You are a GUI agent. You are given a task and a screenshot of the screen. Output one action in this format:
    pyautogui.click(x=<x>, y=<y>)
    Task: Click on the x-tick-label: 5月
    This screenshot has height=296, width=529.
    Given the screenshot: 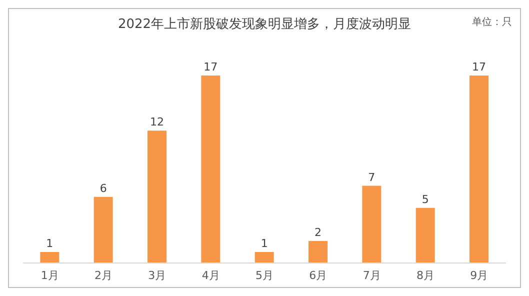 What is the action you would take?
    pyautogui.click(x=265, y=275)
    